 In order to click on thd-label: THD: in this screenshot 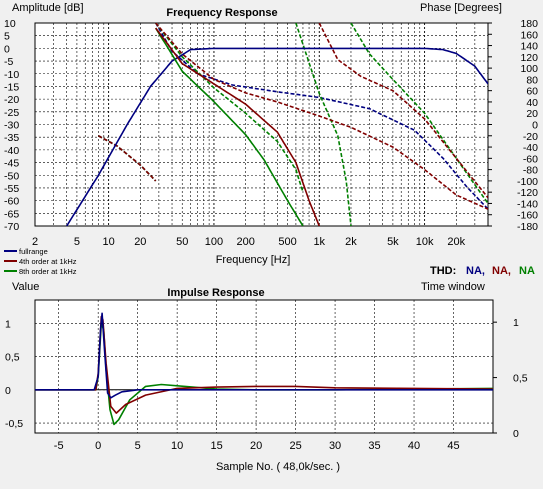, I will do `click(443, 271)`.